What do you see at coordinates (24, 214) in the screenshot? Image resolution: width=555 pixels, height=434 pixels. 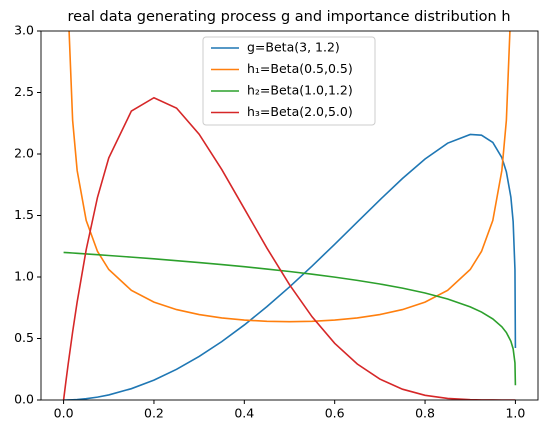 I see `y-tick-label: 1.5` at bounding box center [24, 214].